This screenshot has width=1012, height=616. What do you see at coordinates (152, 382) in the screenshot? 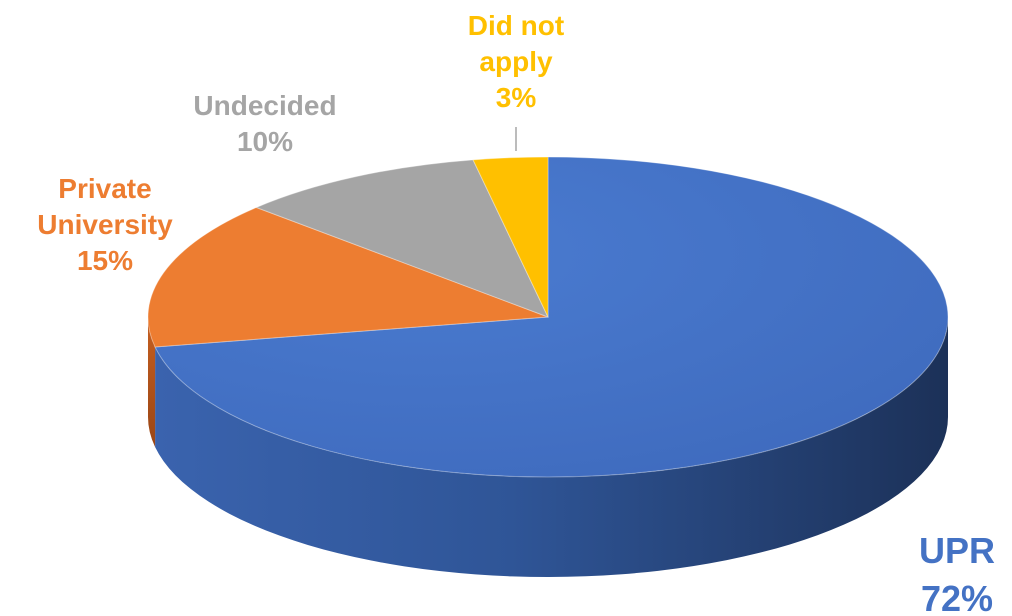
I see `pie-side-private-university` at bounding box center [152, 382].